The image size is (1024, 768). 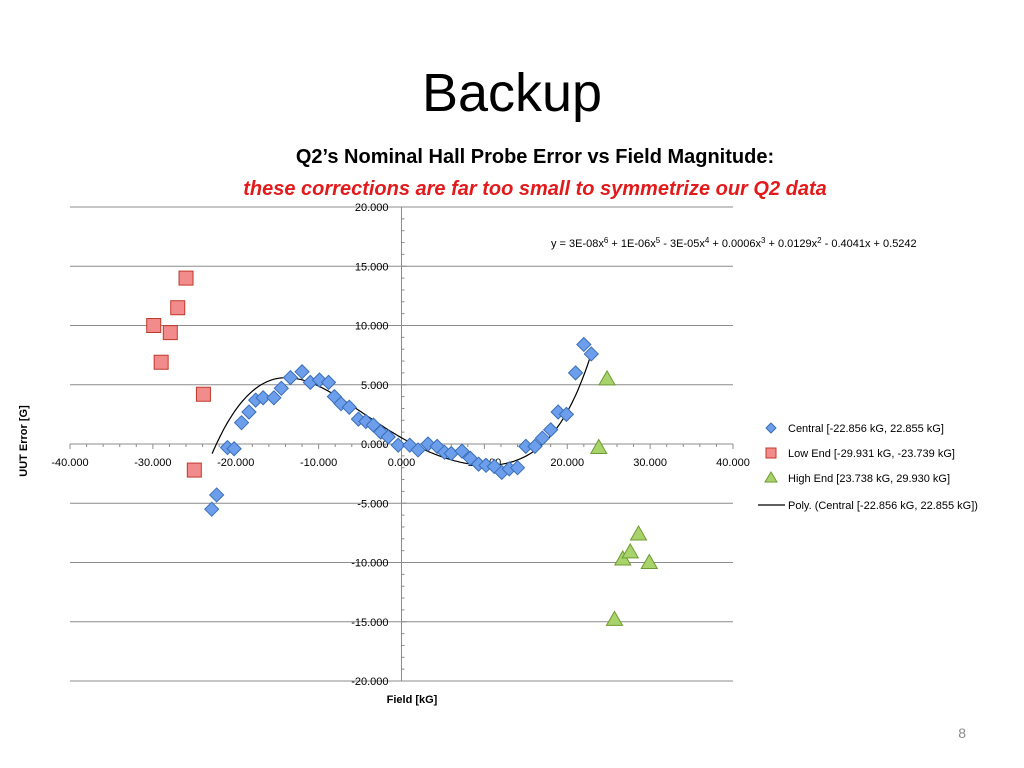 I want to click on legend-marker-high-end, so click(x=771, y=477).